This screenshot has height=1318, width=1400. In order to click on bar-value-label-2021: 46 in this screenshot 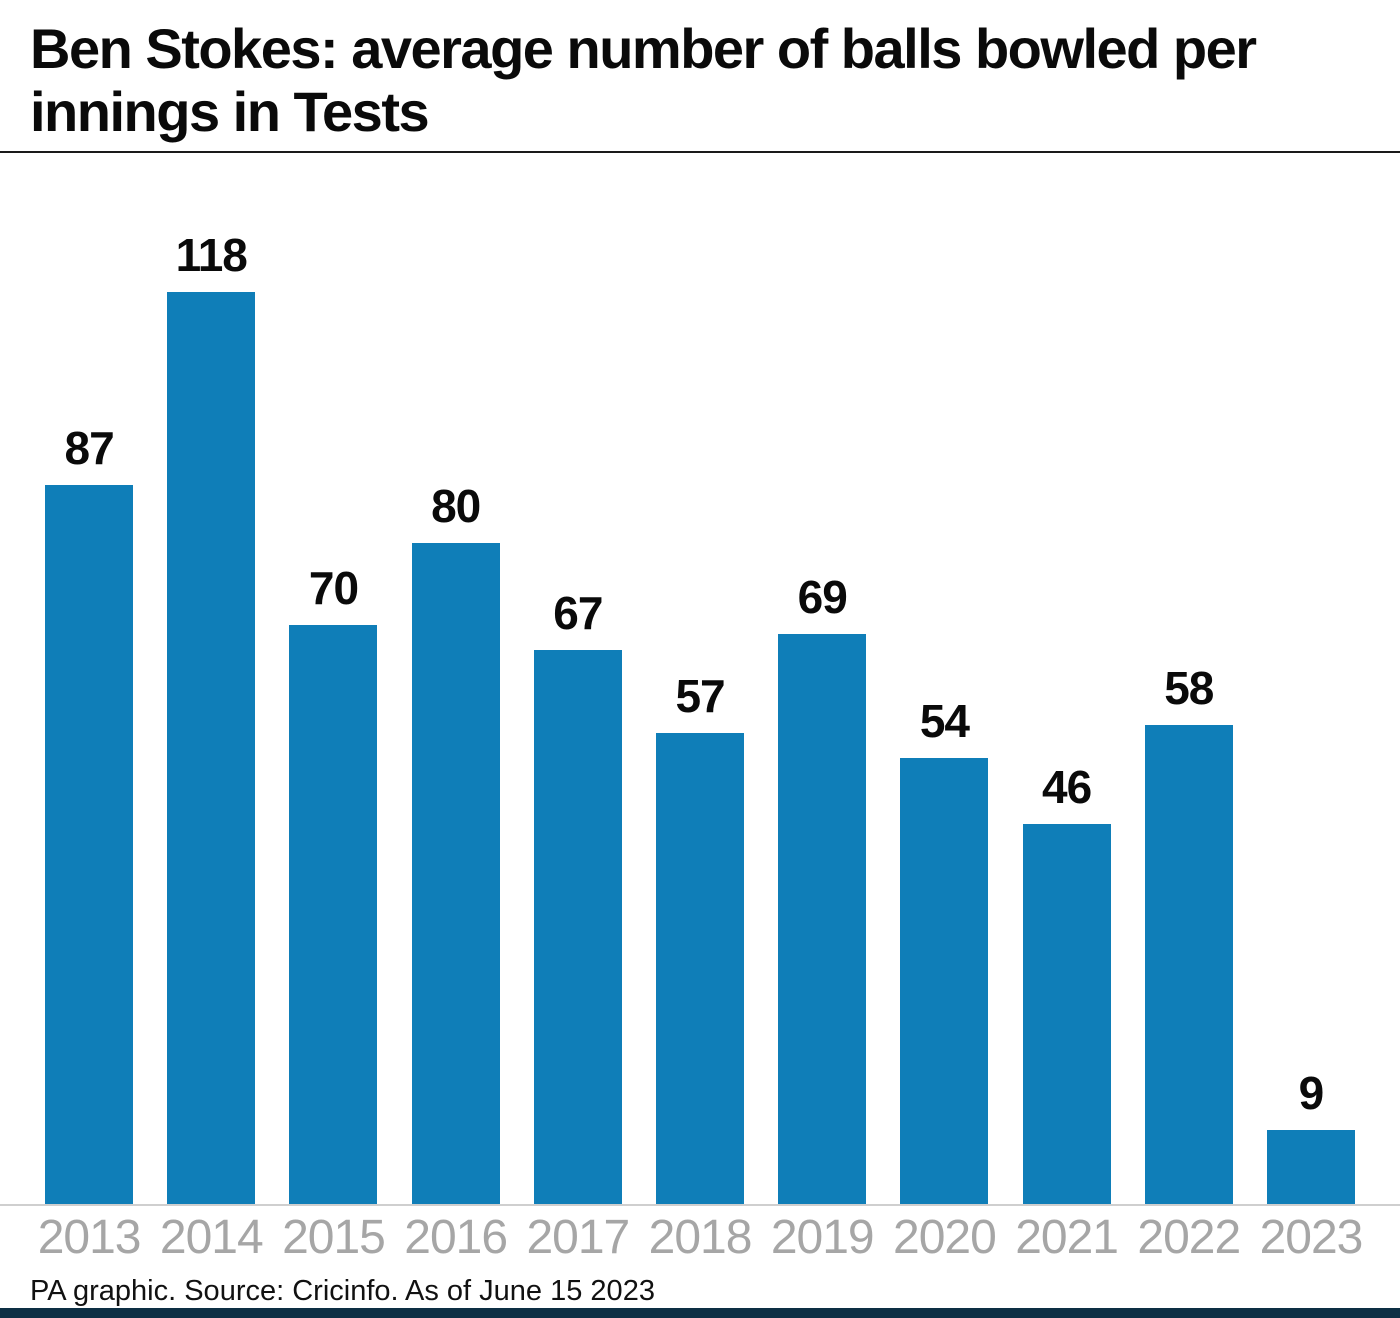, I will do `click(1067, 786)`.